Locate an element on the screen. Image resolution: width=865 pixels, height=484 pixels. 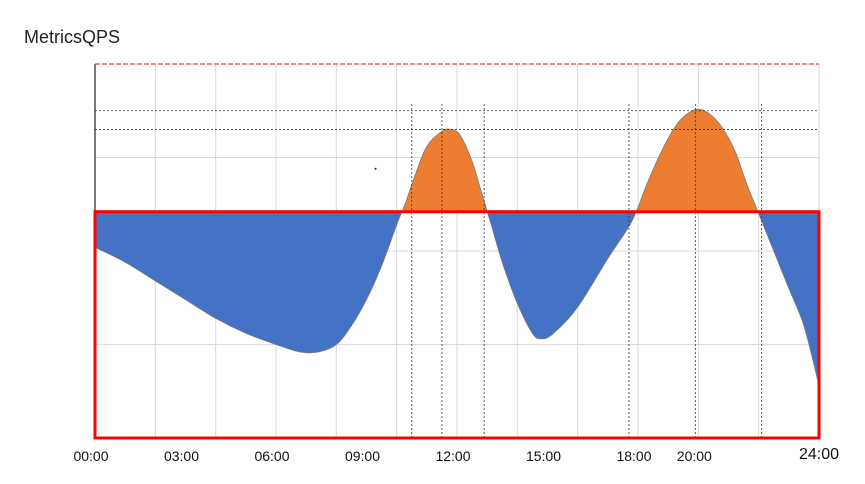
x-tick-label: 03:00 is located at coordinates (181, 456).